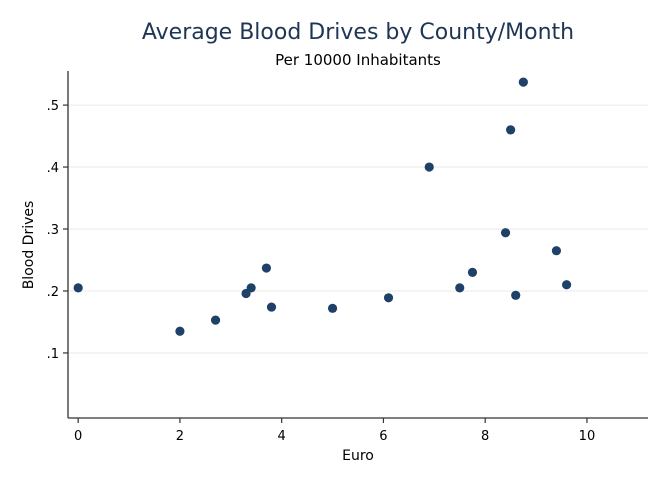 This screenshot has width=666, height=484. I want to click on chart-subtitle: Per 10000 Inhabitants, so click(358, 60).